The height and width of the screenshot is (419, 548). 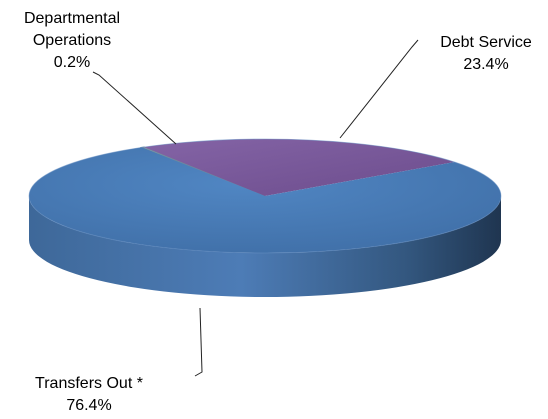 I want to click on leader-line-departmental-operations, so click(x=134, y=108).